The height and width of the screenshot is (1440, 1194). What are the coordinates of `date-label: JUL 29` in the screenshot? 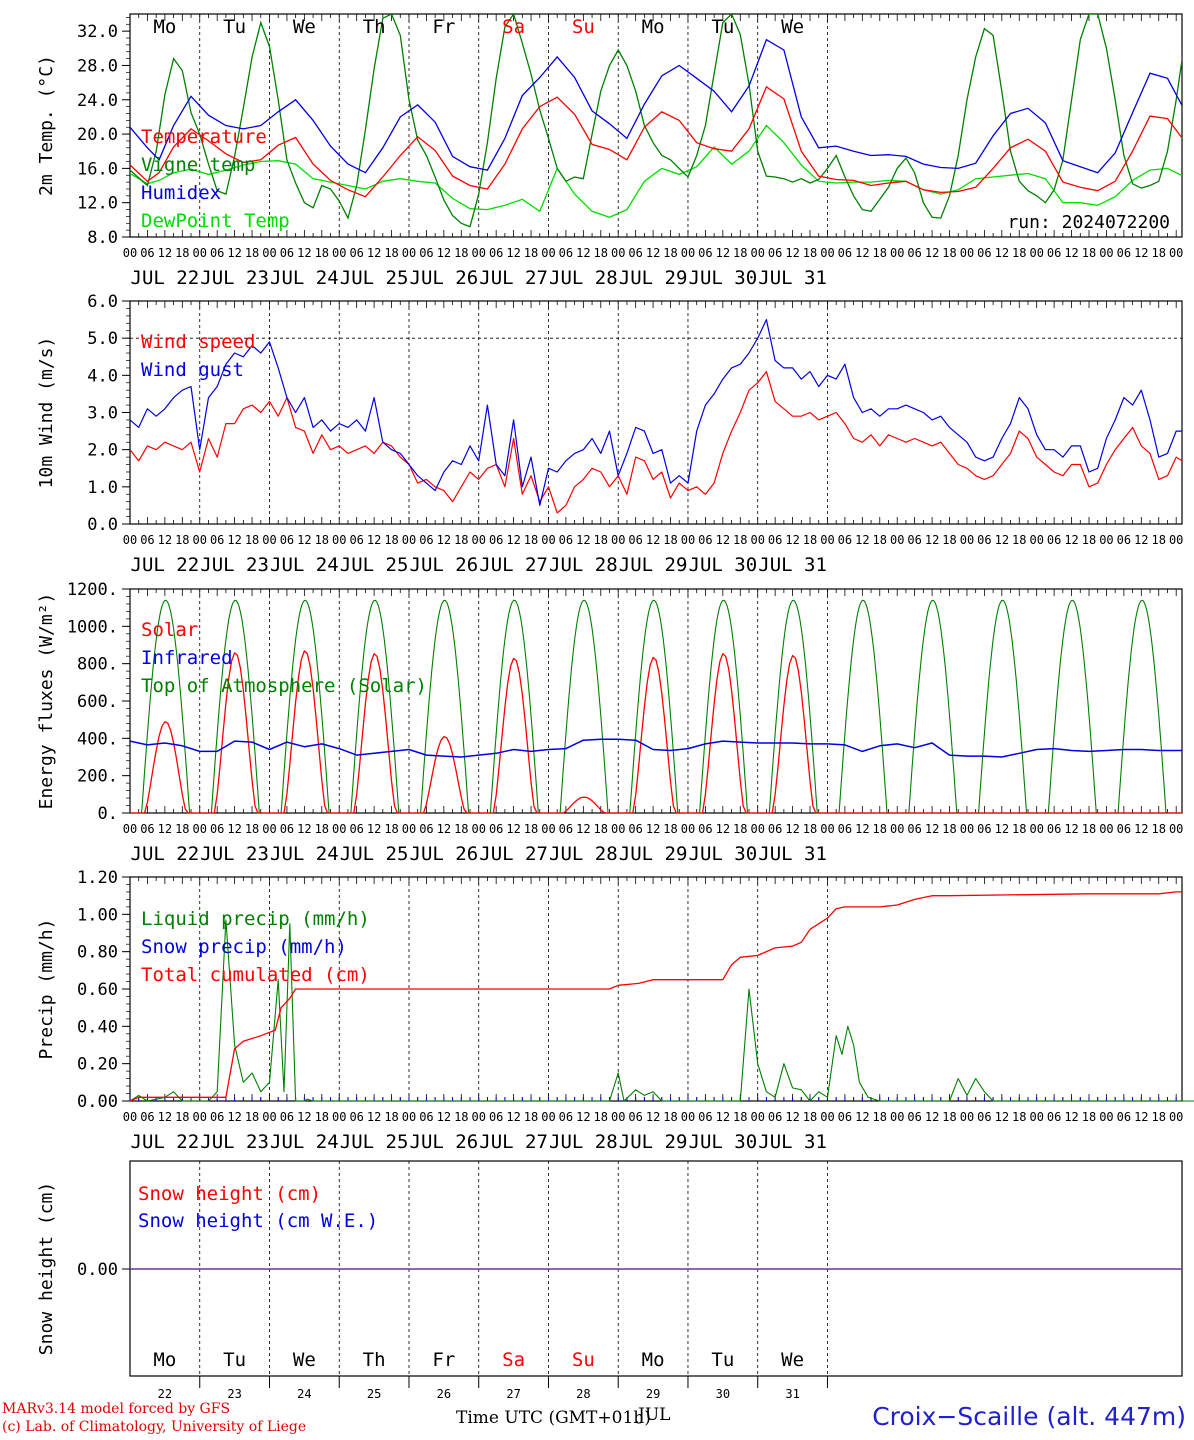 It's located at (653, 854).